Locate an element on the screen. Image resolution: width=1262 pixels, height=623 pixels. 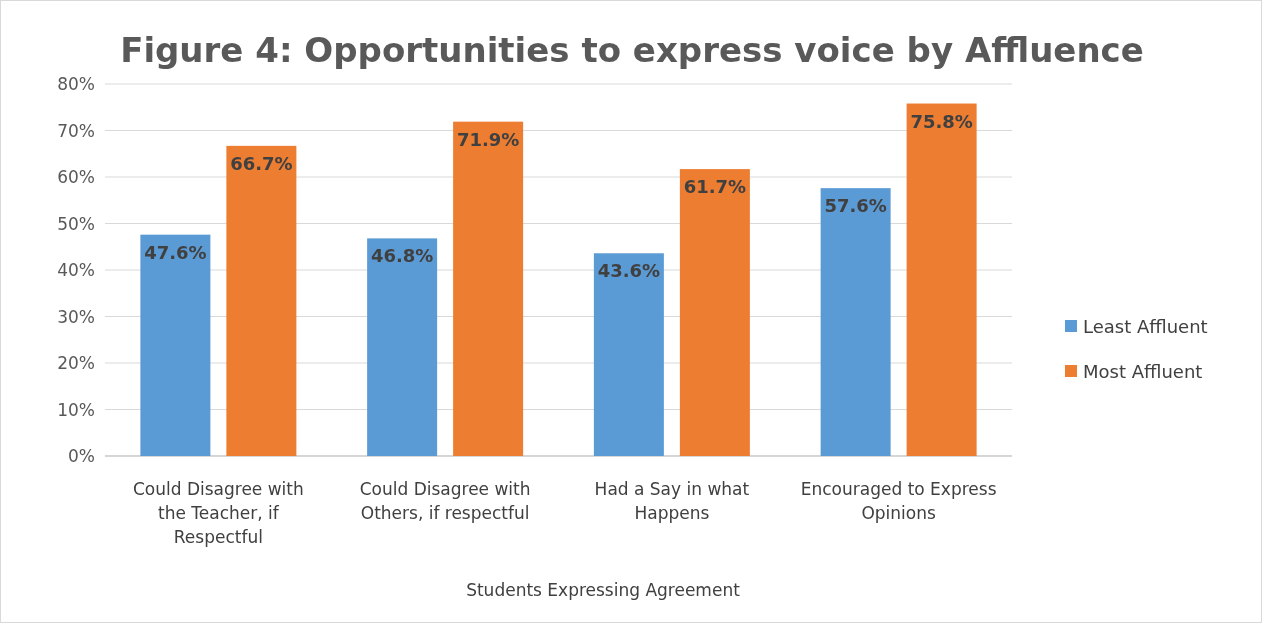
y-tick-label: 10% is located at coordinates (76, 409).